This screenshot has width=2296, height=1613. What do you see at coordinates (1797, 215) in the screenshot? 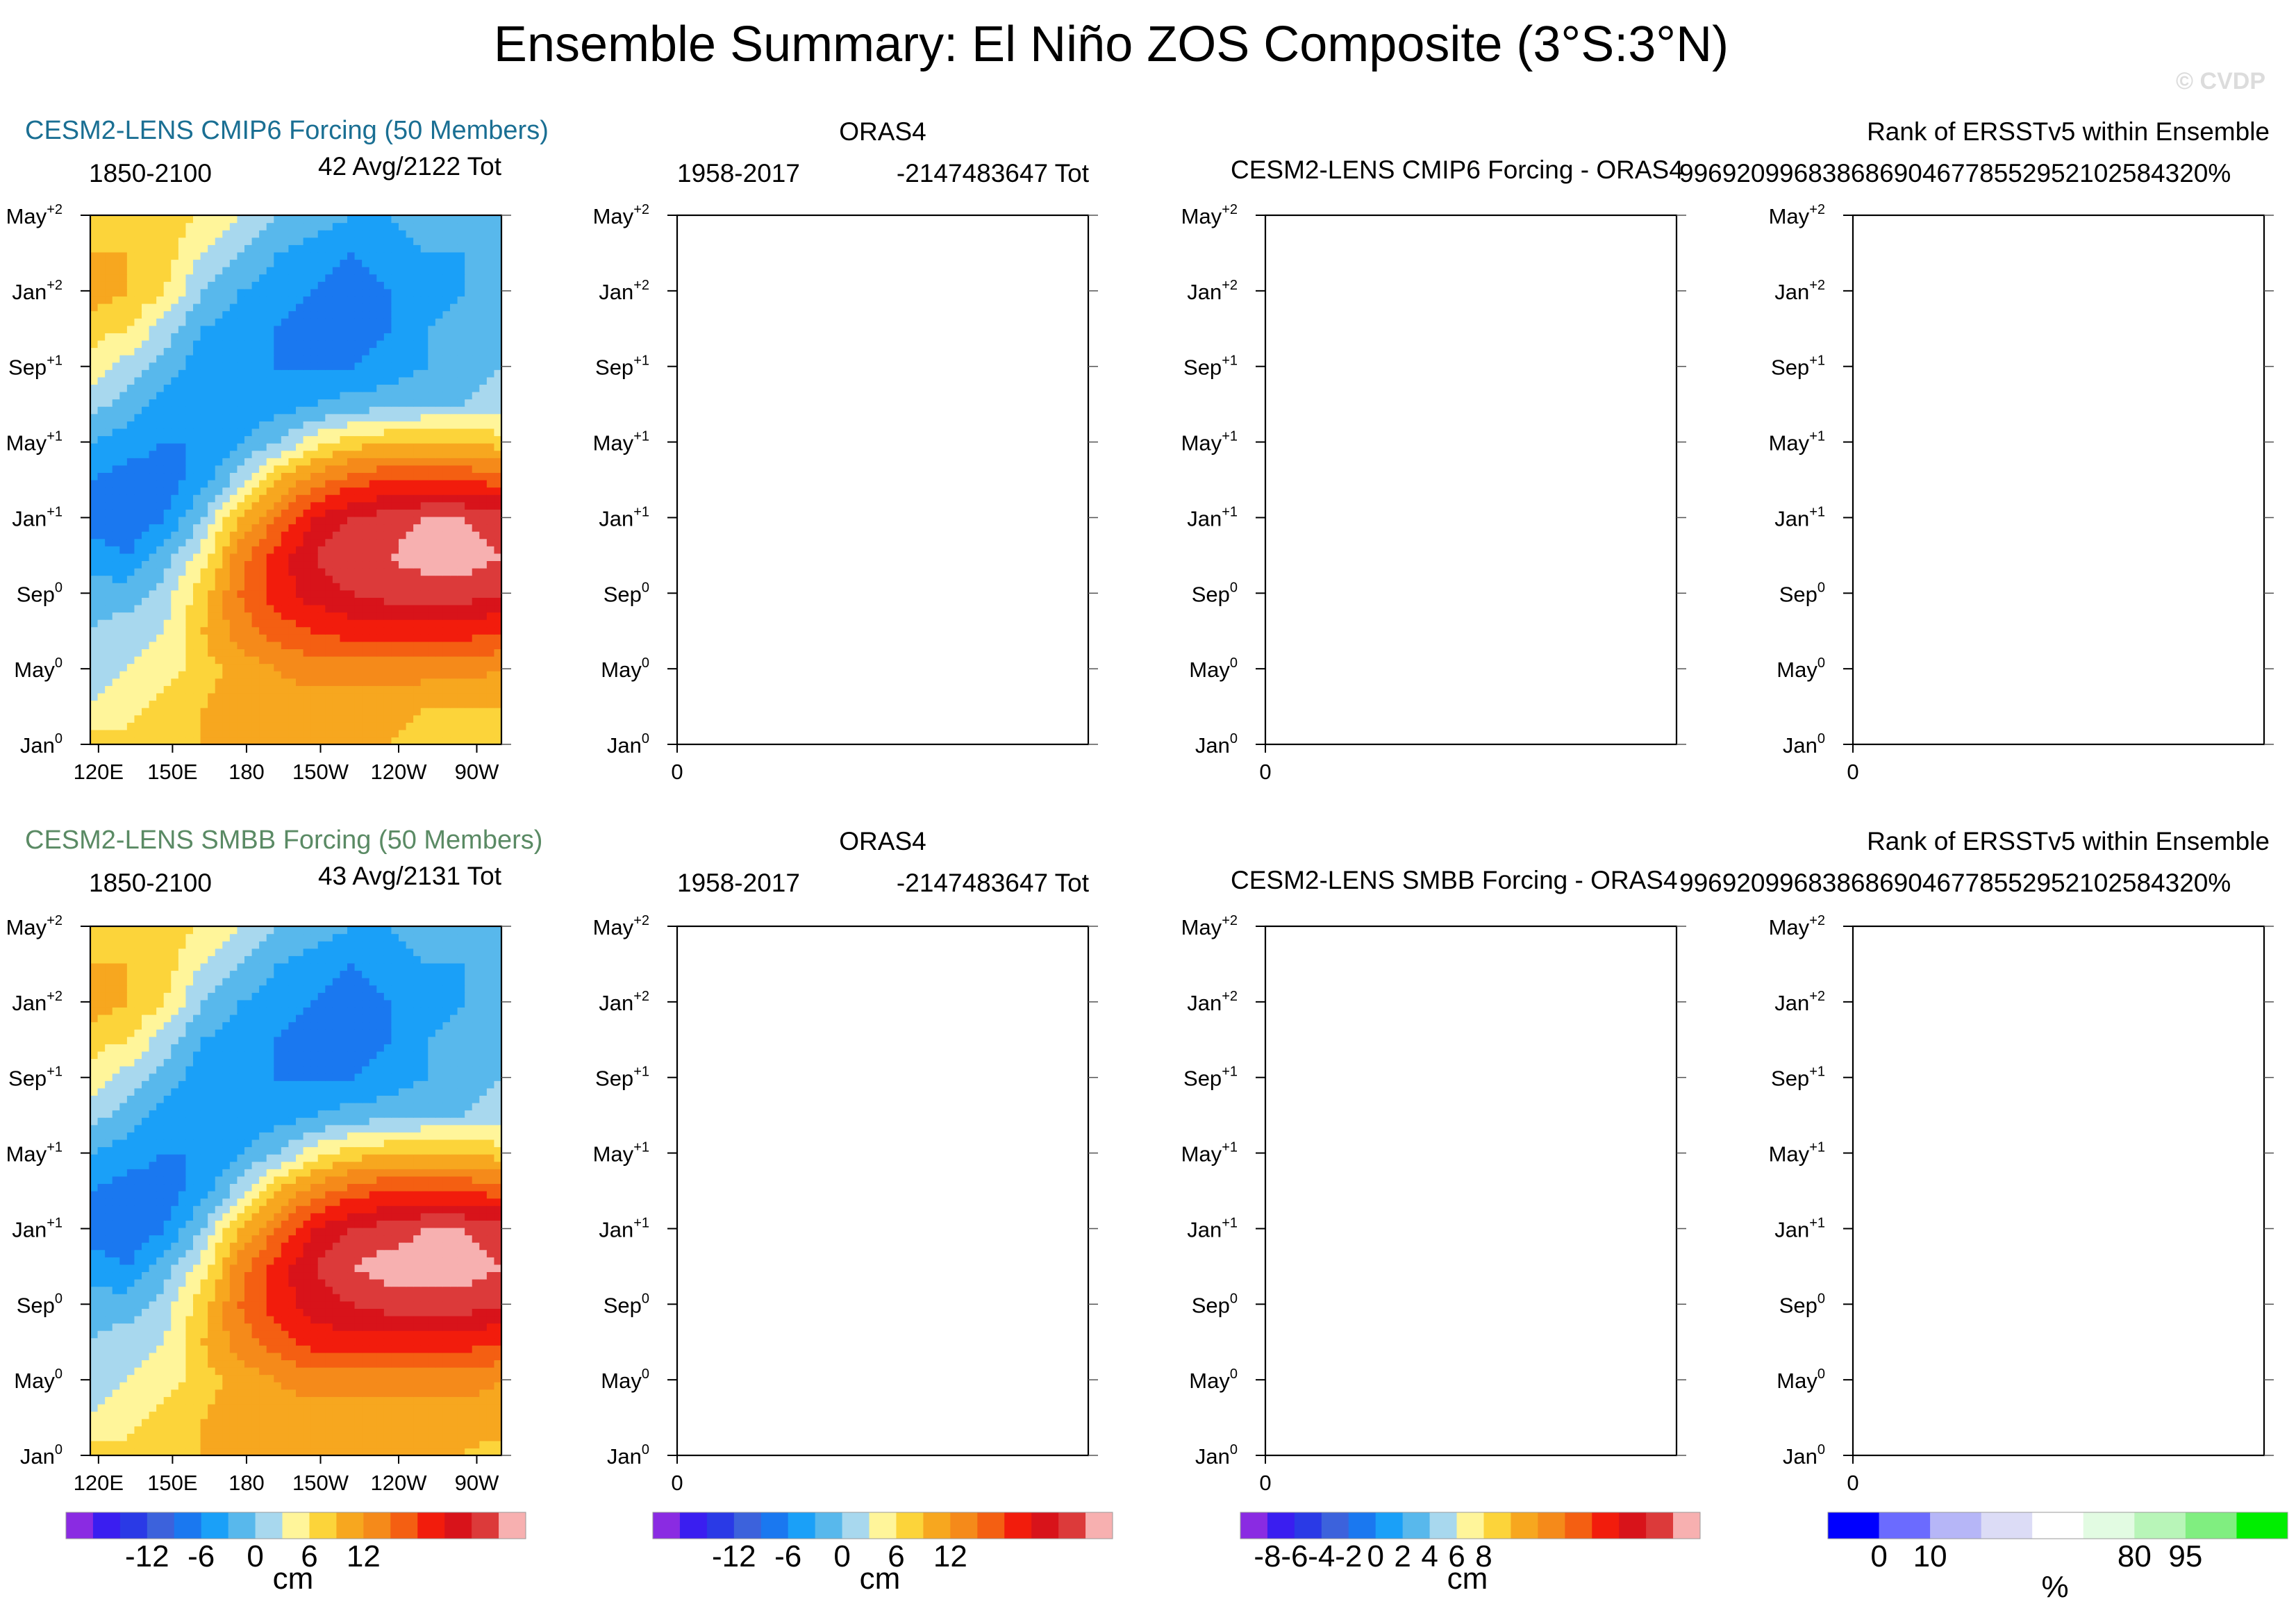
I see `y-tick-label: May+2` at bounding box center [1797, 215].